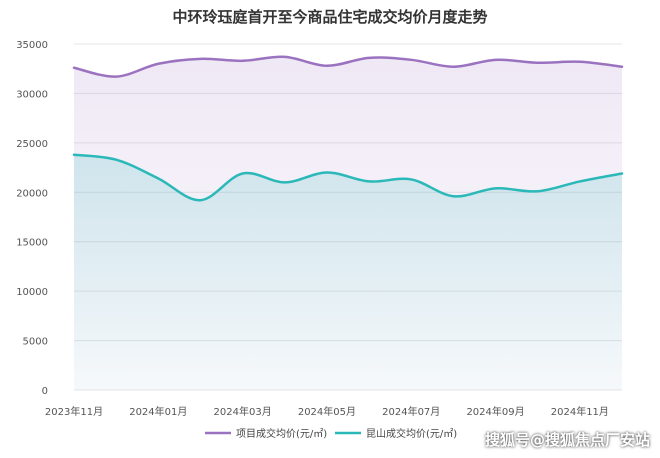 Image resolution: width=660 pixels, height=458 pixels. I want to click on y-tick-label: 20000, so click(32, 193).